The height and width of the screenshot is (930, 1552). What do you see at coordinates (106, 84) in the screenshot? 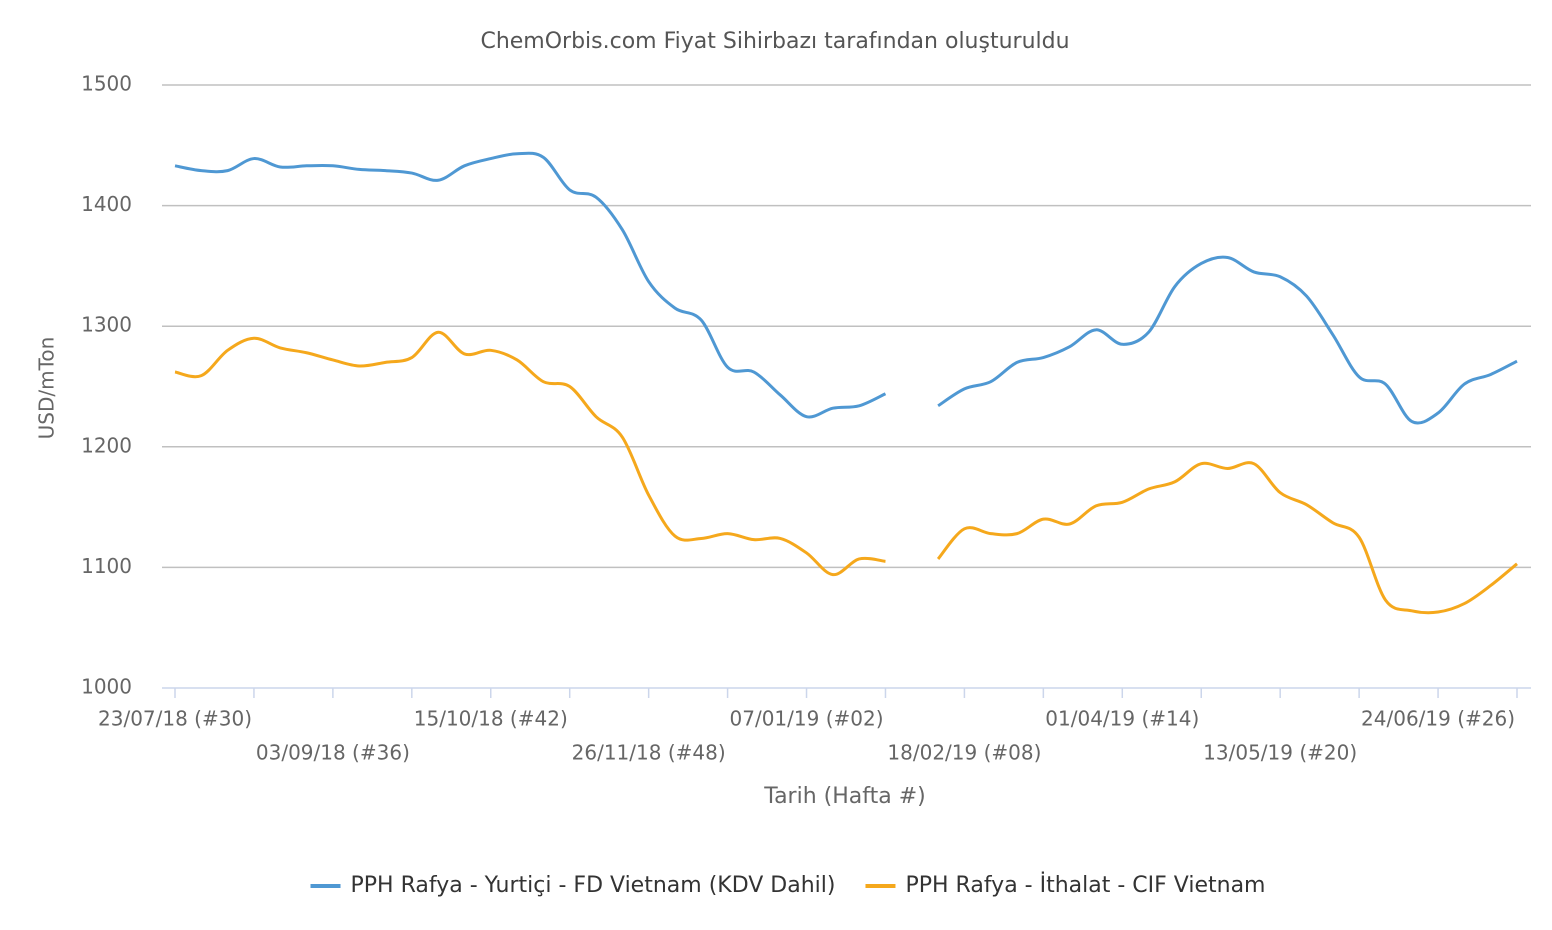
I see `y-tick-label: 1500` at bounding box center [106, 84].